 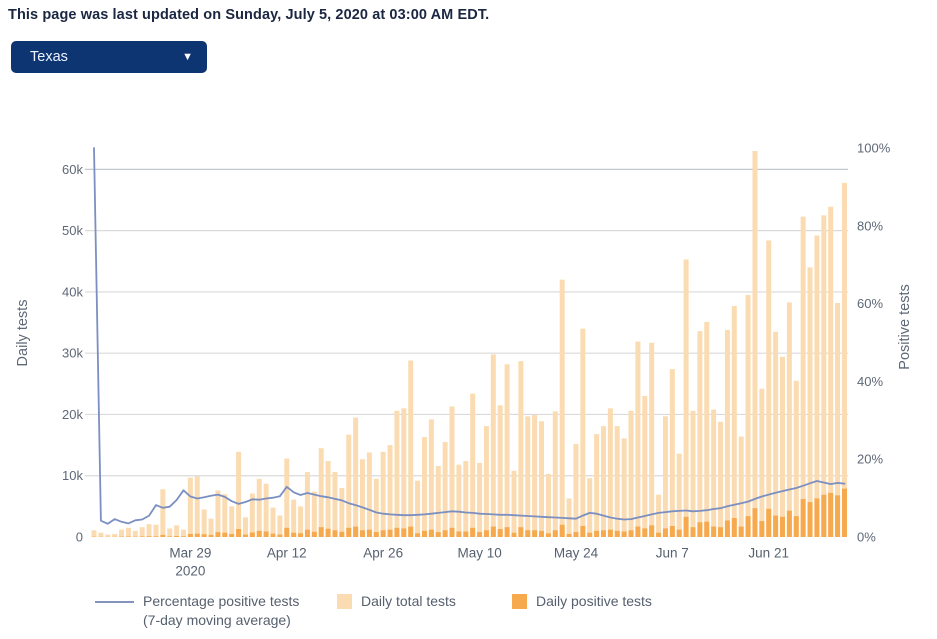 I want to click on y-right-axis-title: Positive tests, so click(x=905, y=326).